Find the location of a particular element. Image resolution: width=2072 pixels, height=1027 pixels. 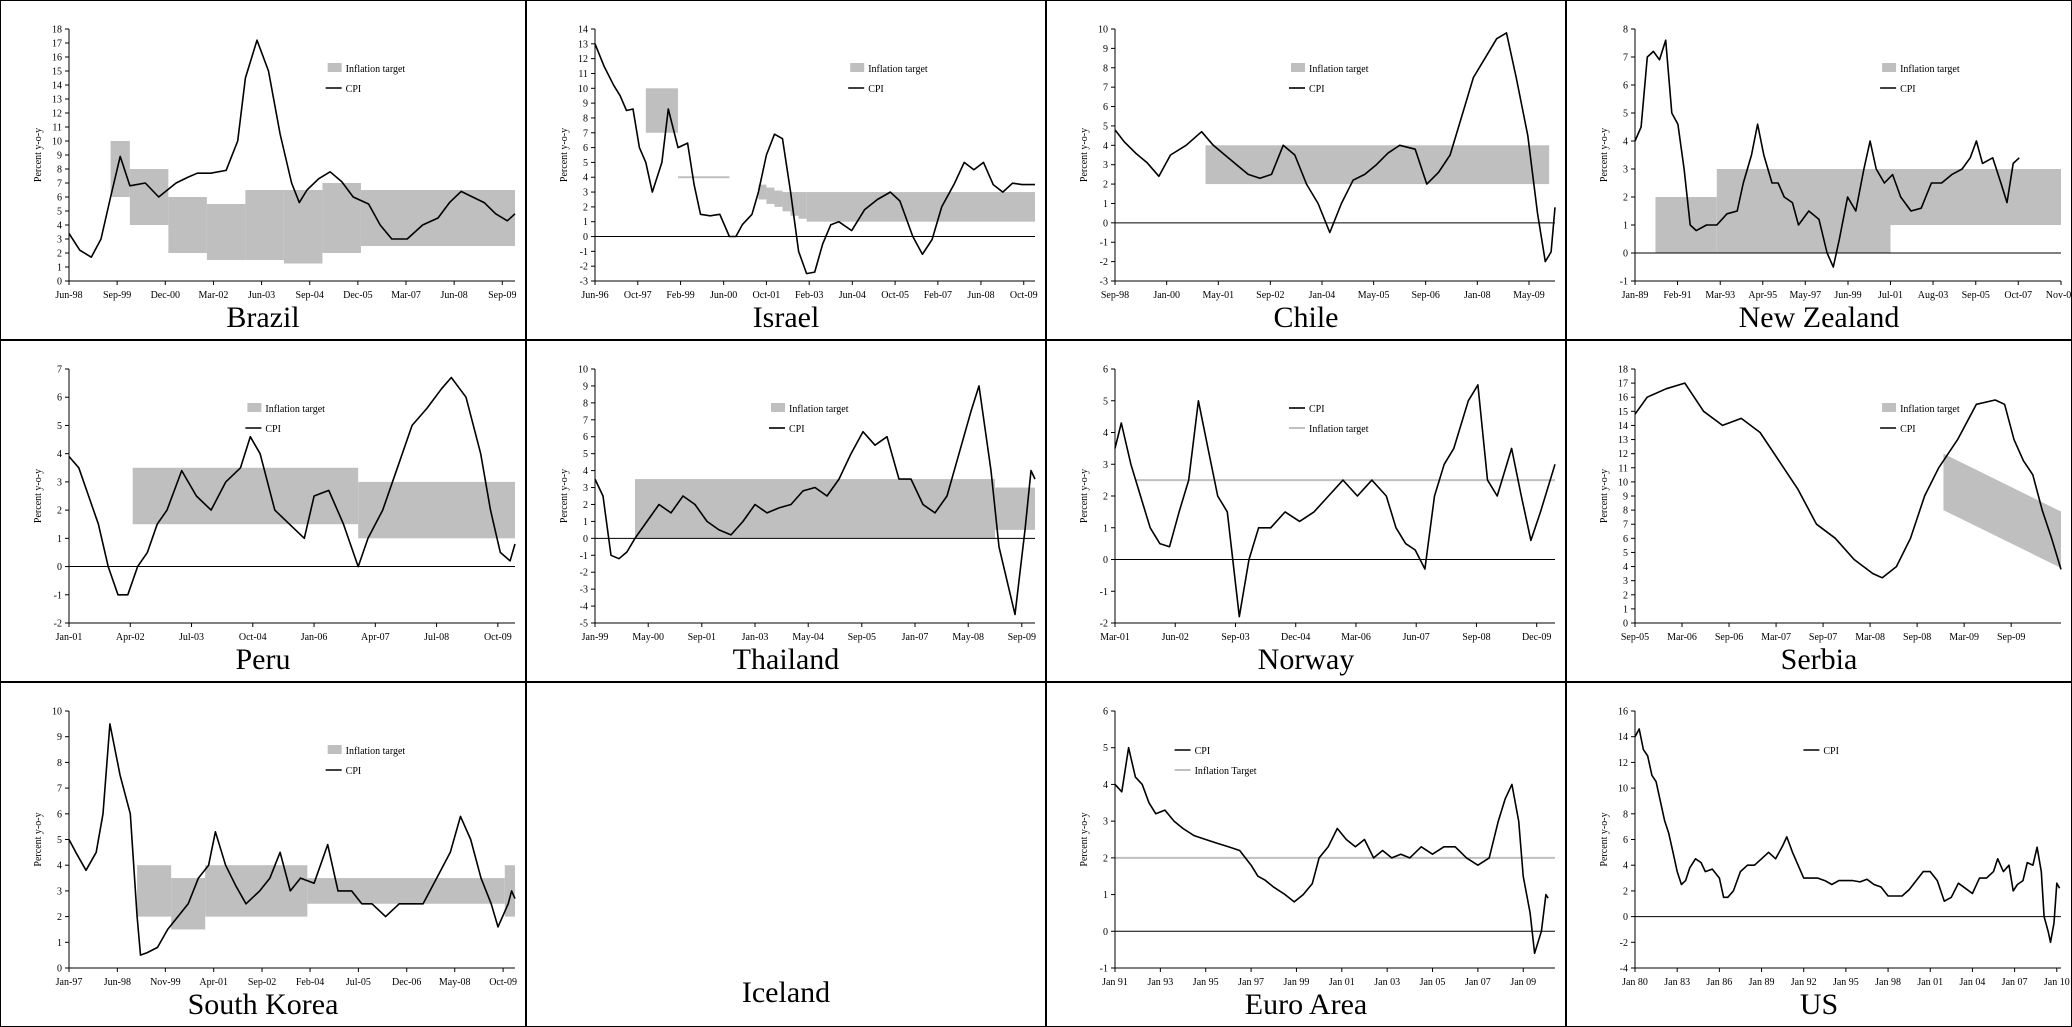

x-tick-label: Jan 01 is located at coordinates (1342, 982).